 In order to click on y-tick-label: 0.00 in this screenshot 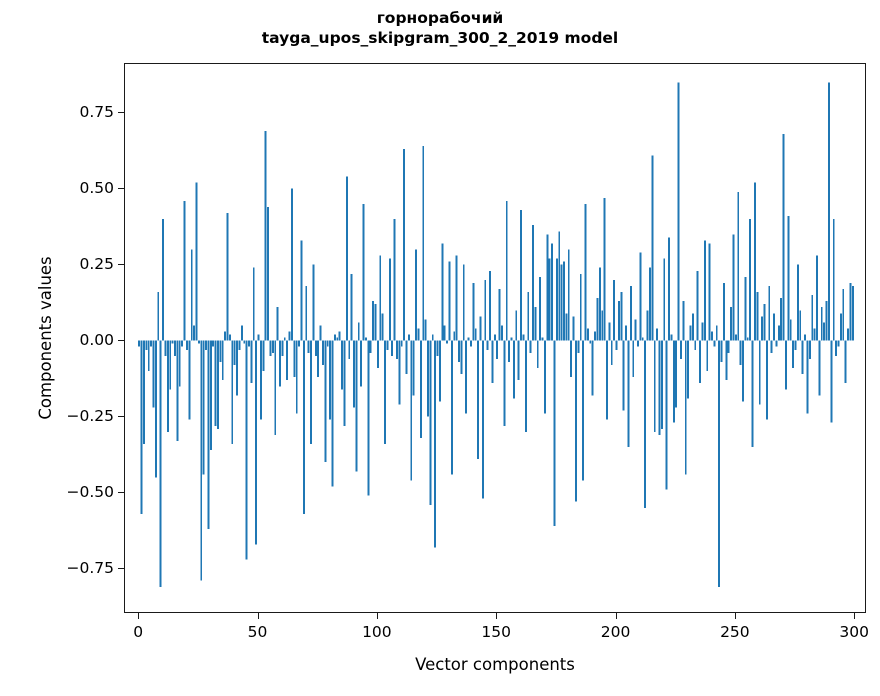, I will do `click(96, 339)`.